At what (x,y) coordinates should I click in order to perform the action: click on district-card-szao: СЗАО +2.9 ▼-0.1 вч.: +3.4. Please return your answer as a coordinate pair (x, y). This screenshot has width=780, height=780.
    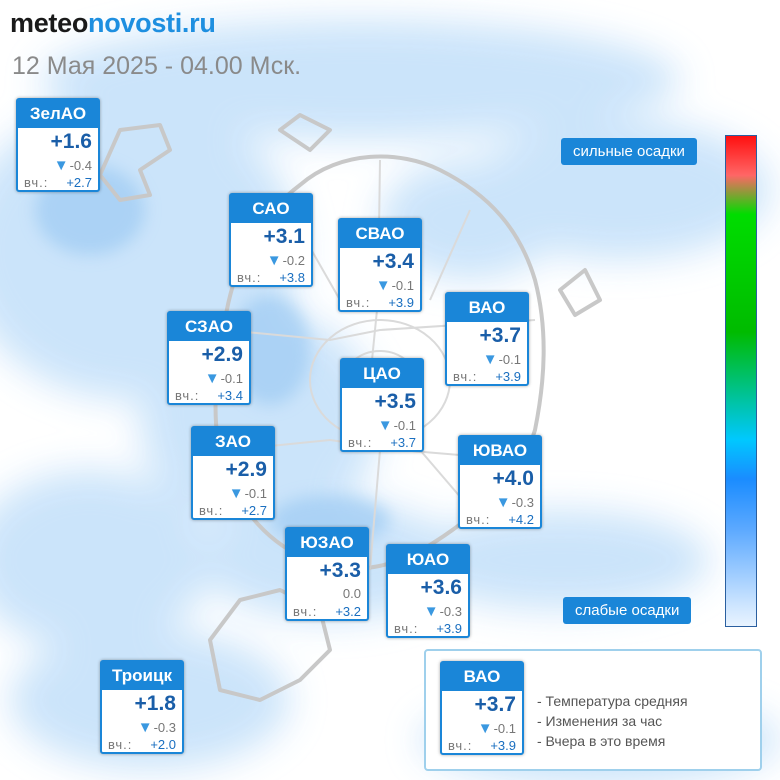
    Looking at the image, I should click on (209, 358).